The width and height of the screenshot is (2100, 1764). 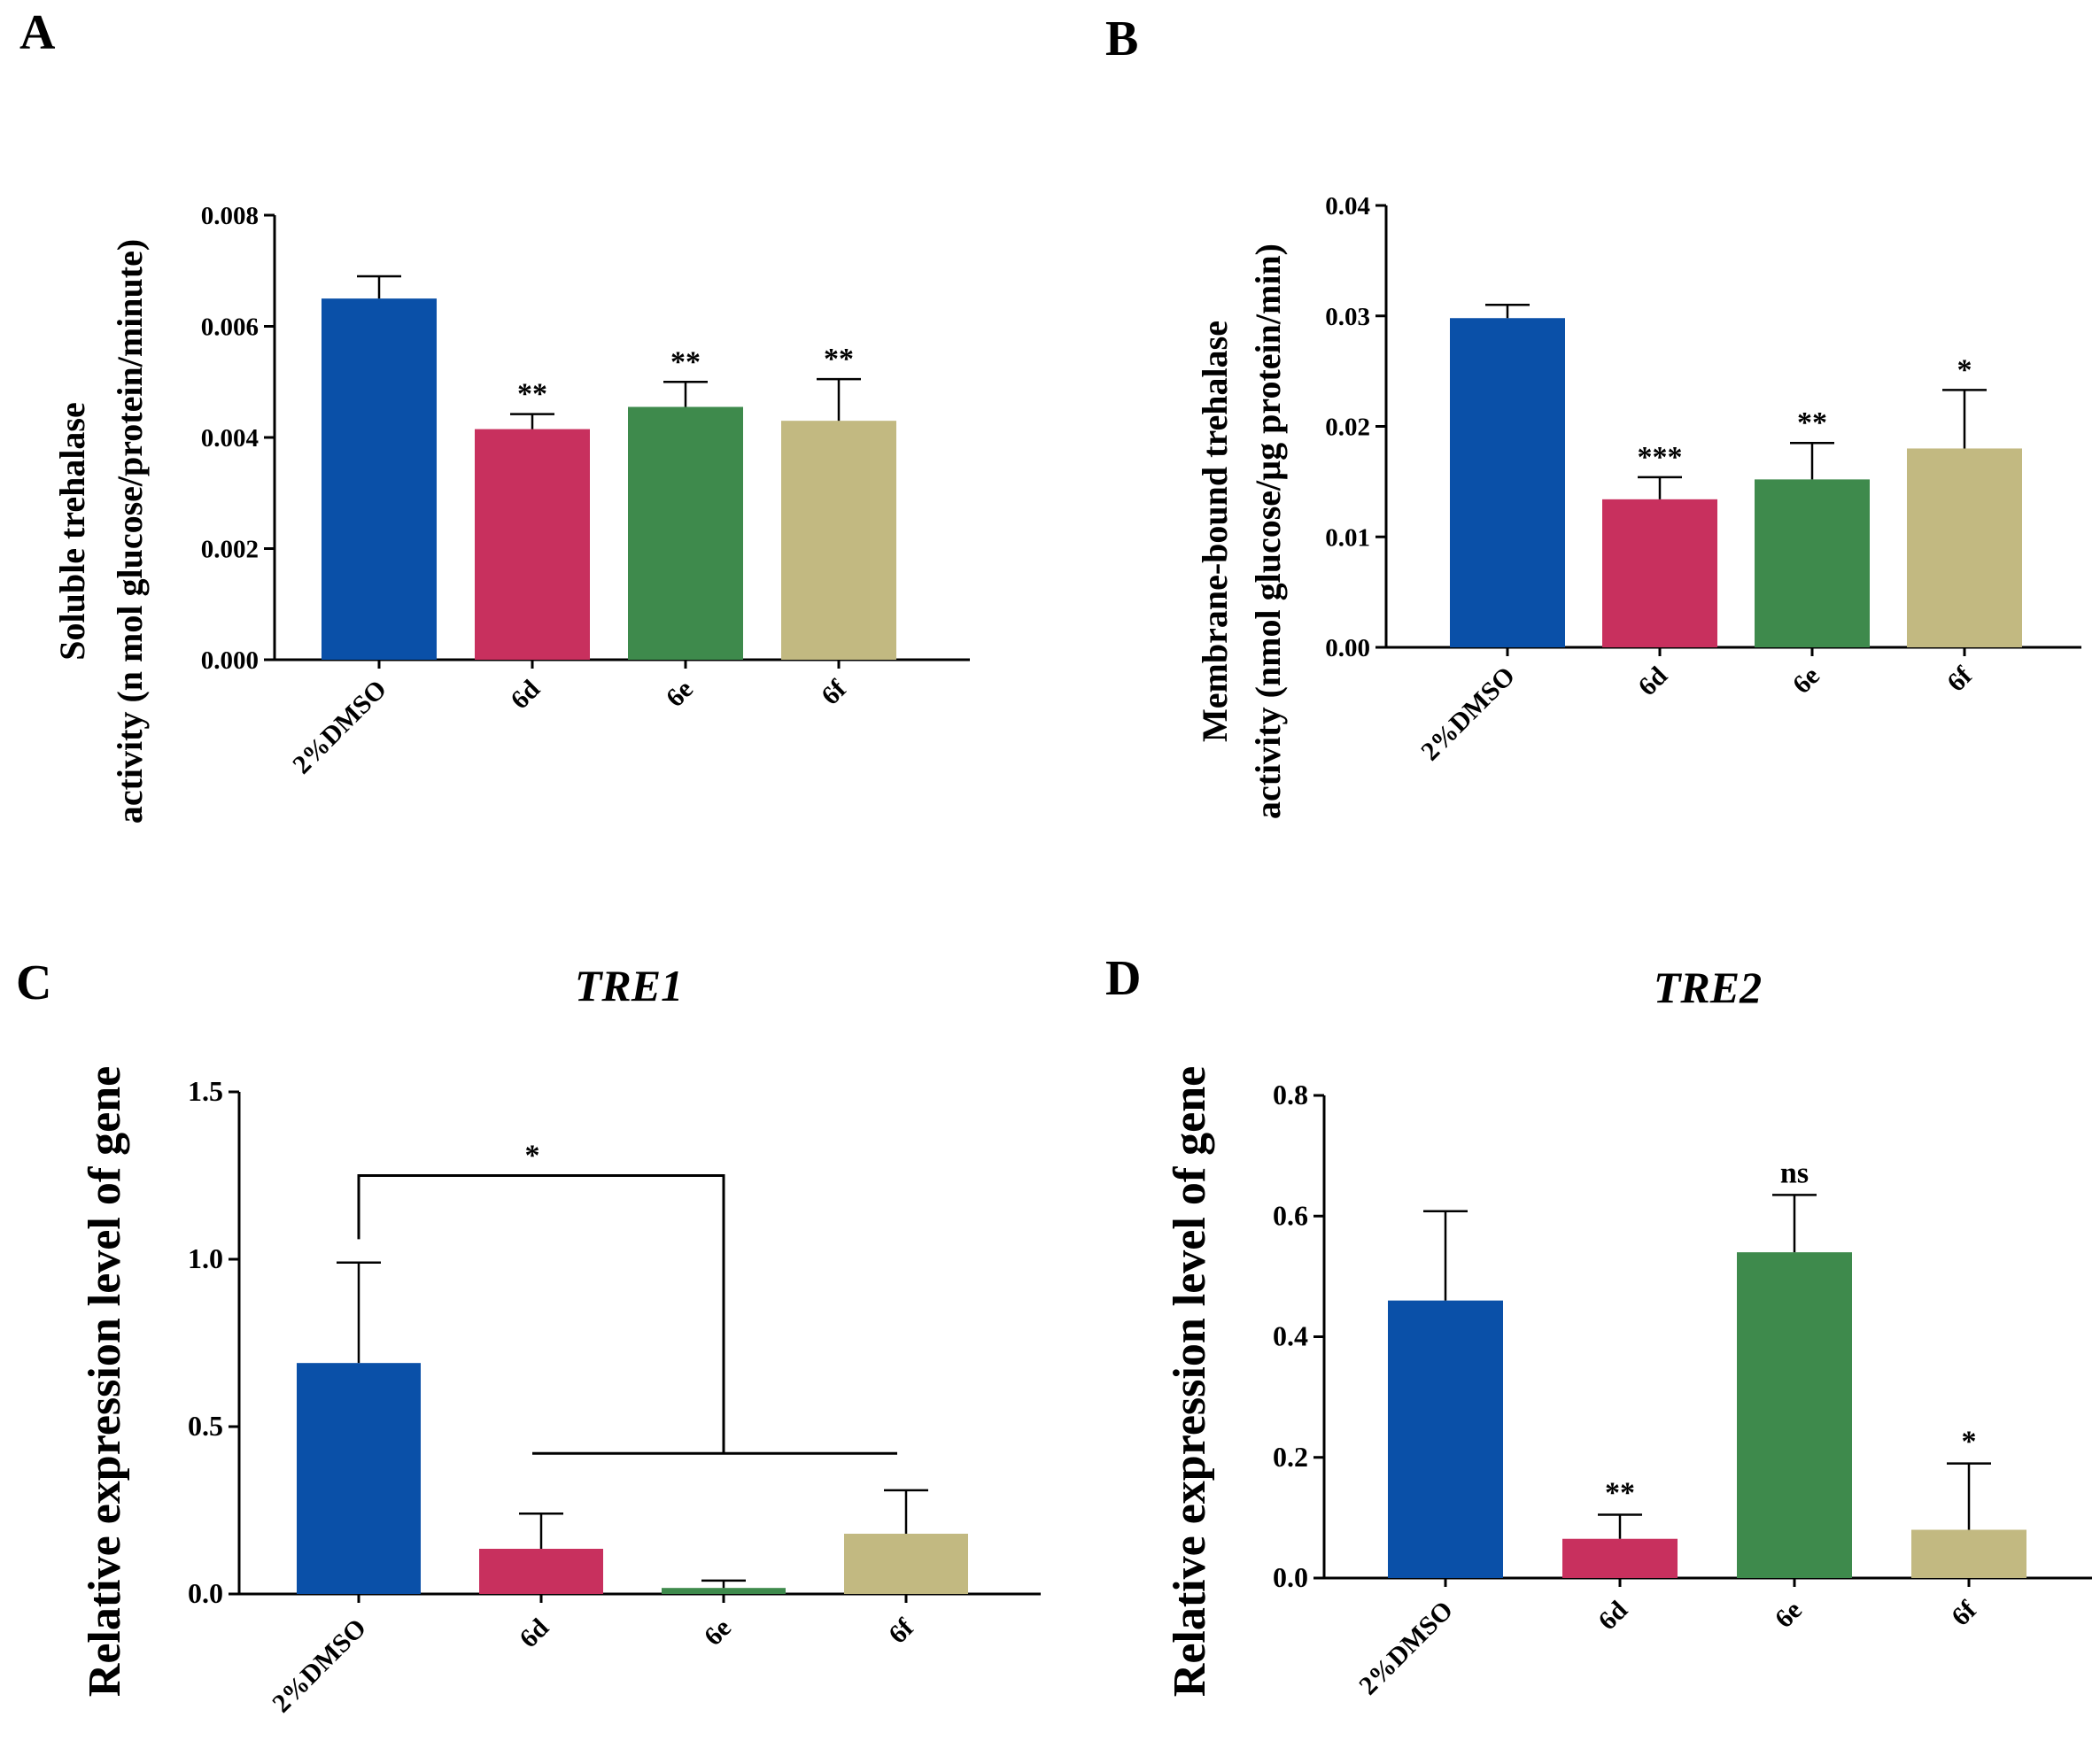 What do you see at coordinates (230, 550) in the screenshot?
I see `y-tick-label: 0.002` at bounding box center [230, 550].